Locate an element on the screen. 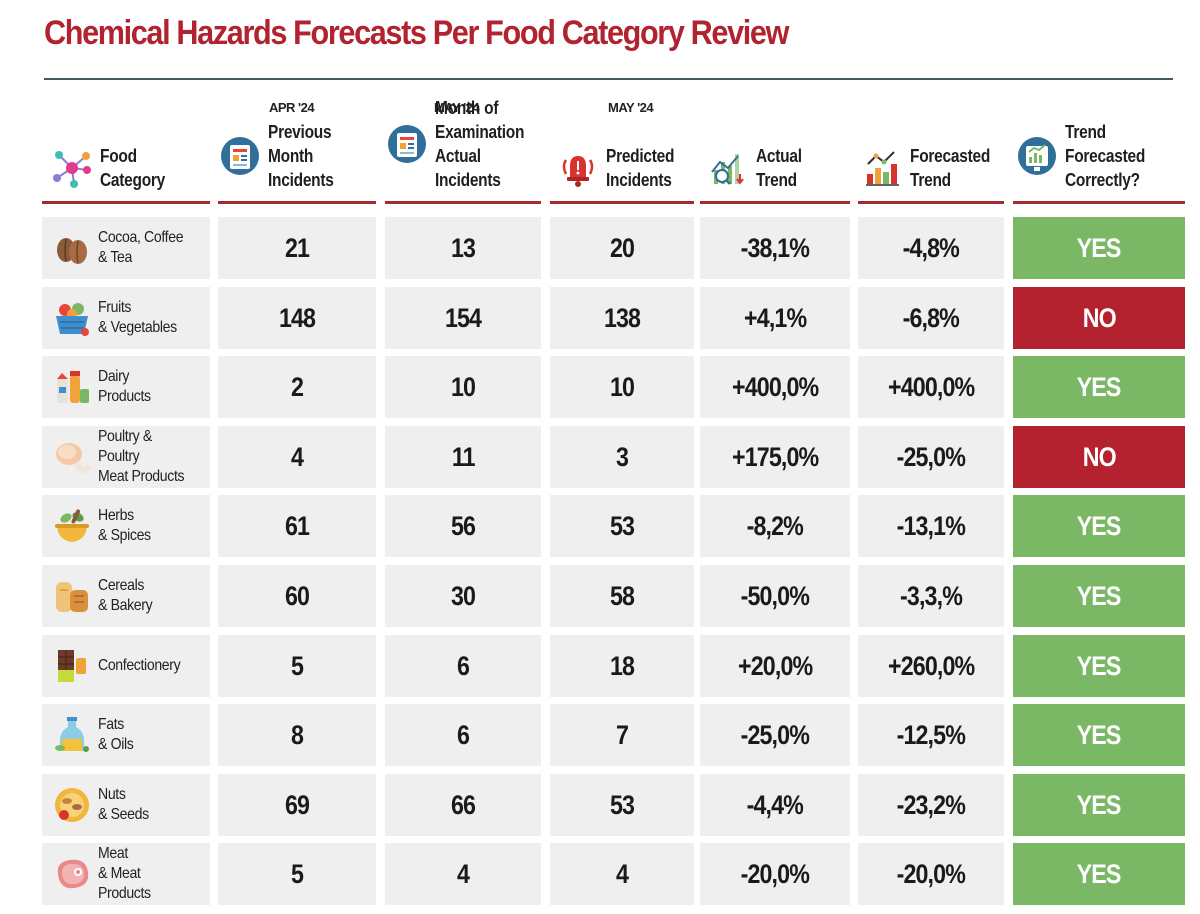 The image size is (1200, 914). header-actual: Month of Examination Actual Incidents is located at coordinates (463, 151).